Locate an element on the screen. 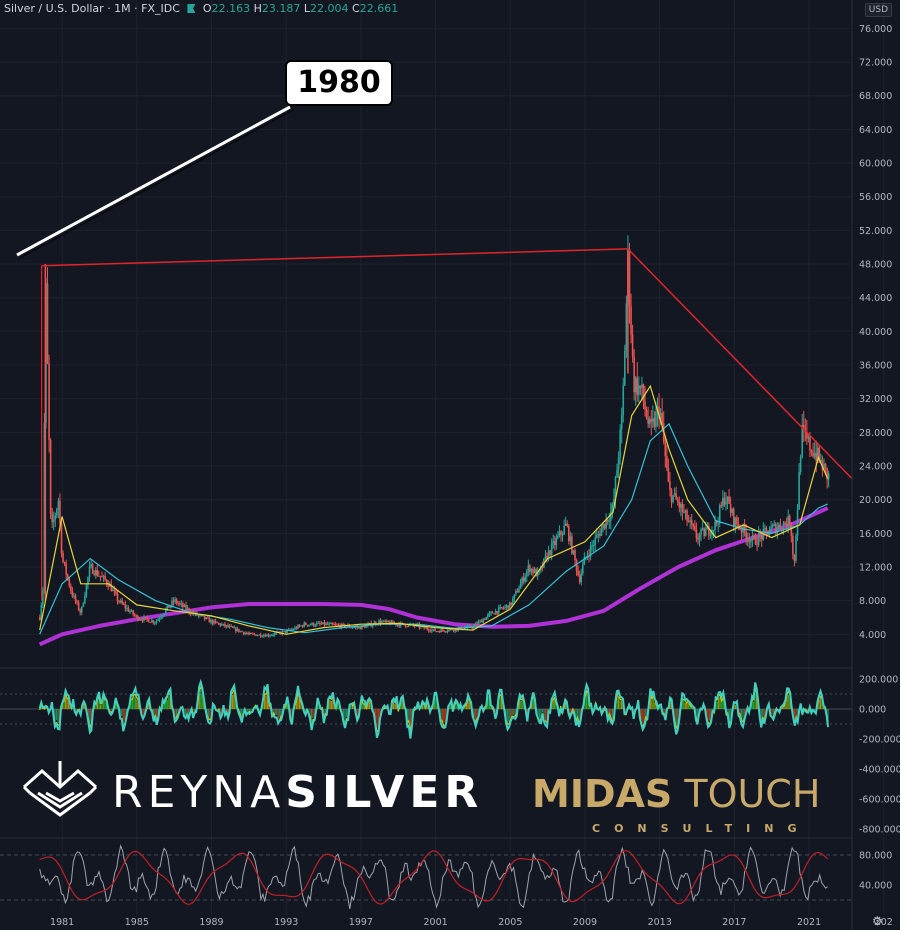 Image resolution: width=900 pixels, height=930 pixels. price-tick-label: 76.000 is located at coordinates (875, 29).